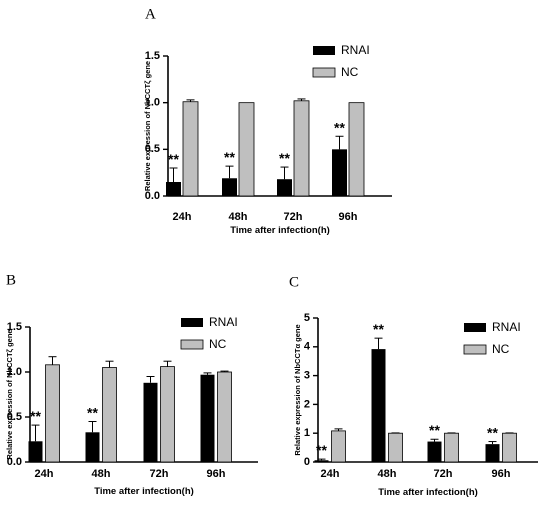 This screenshot has height=507, width=550. Describe the element at coordinates (150, 14) in the screenshot. I see `panel-label: A` at that location.